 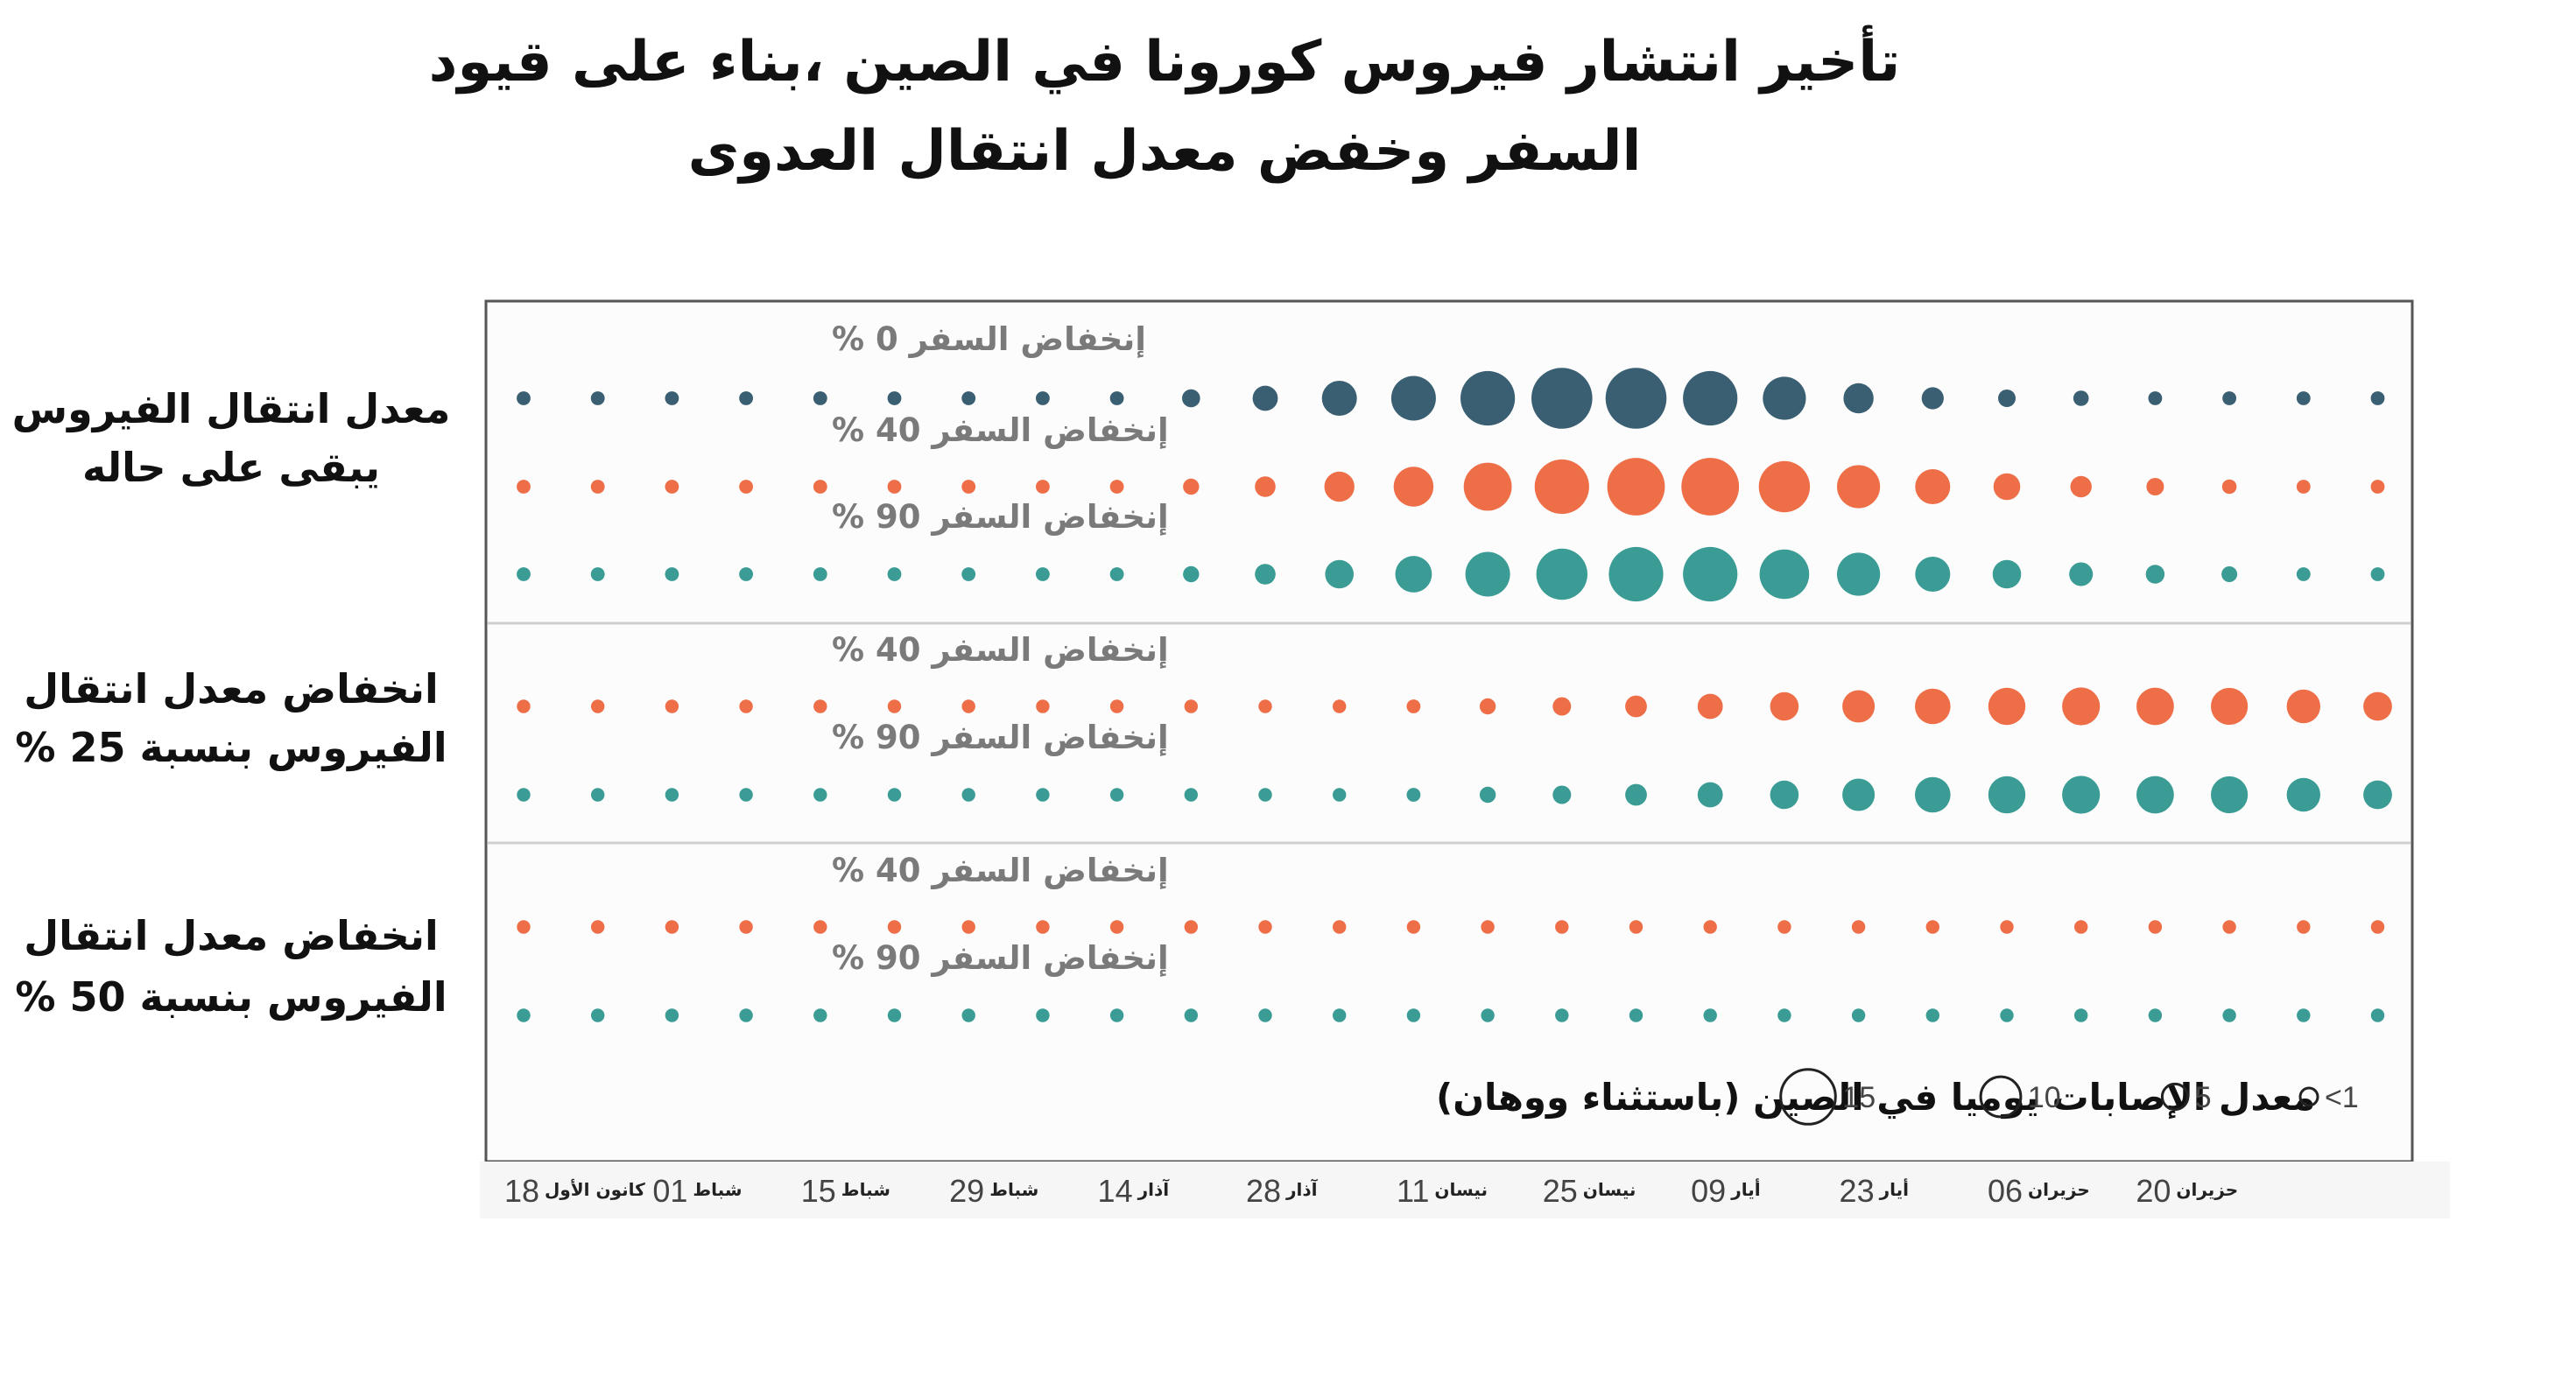 What do you see at coordinates (2153, 1191) in the screenshot?
I see `x-tick-number: 20` at bounding box center [2153, 1191].